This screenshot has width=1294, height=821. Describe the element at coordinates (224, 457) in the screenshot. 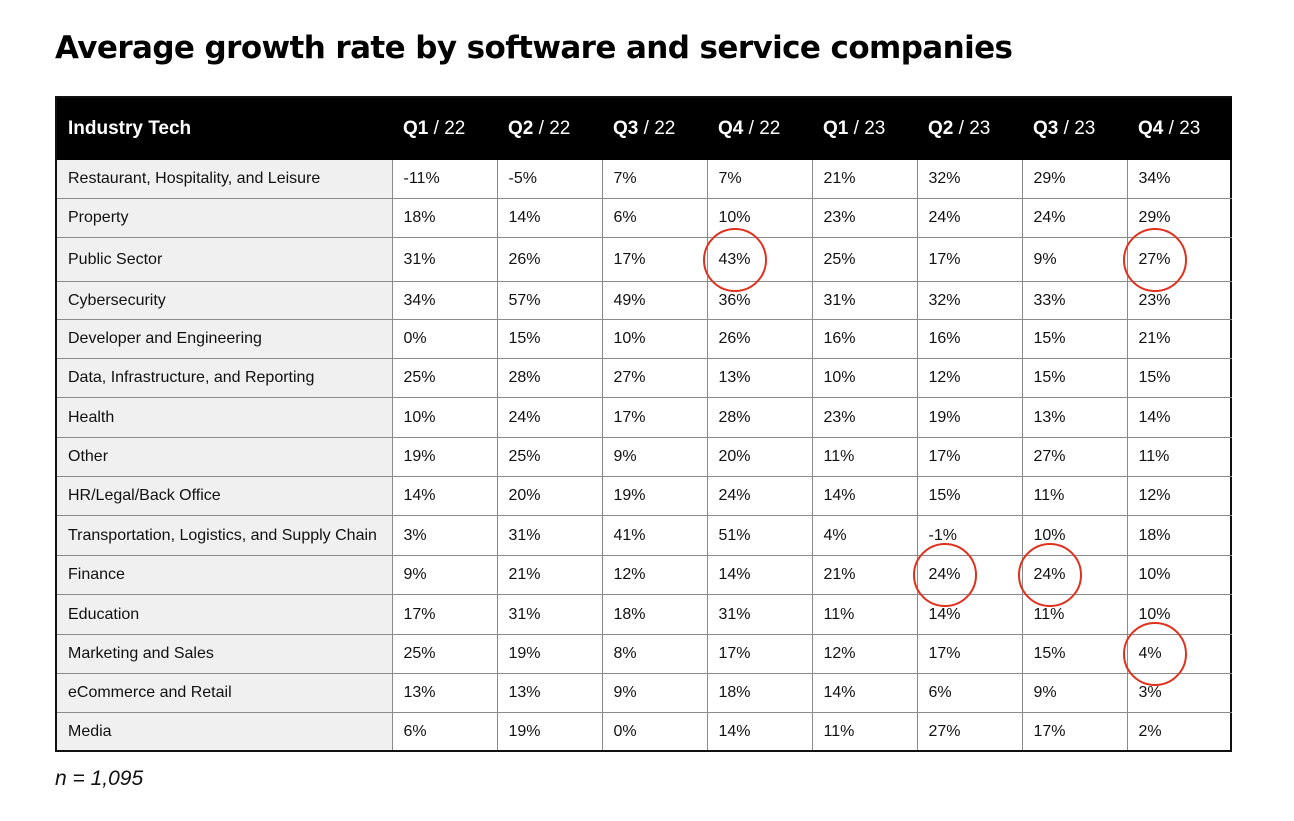

I see `row-label: Other` at that location.